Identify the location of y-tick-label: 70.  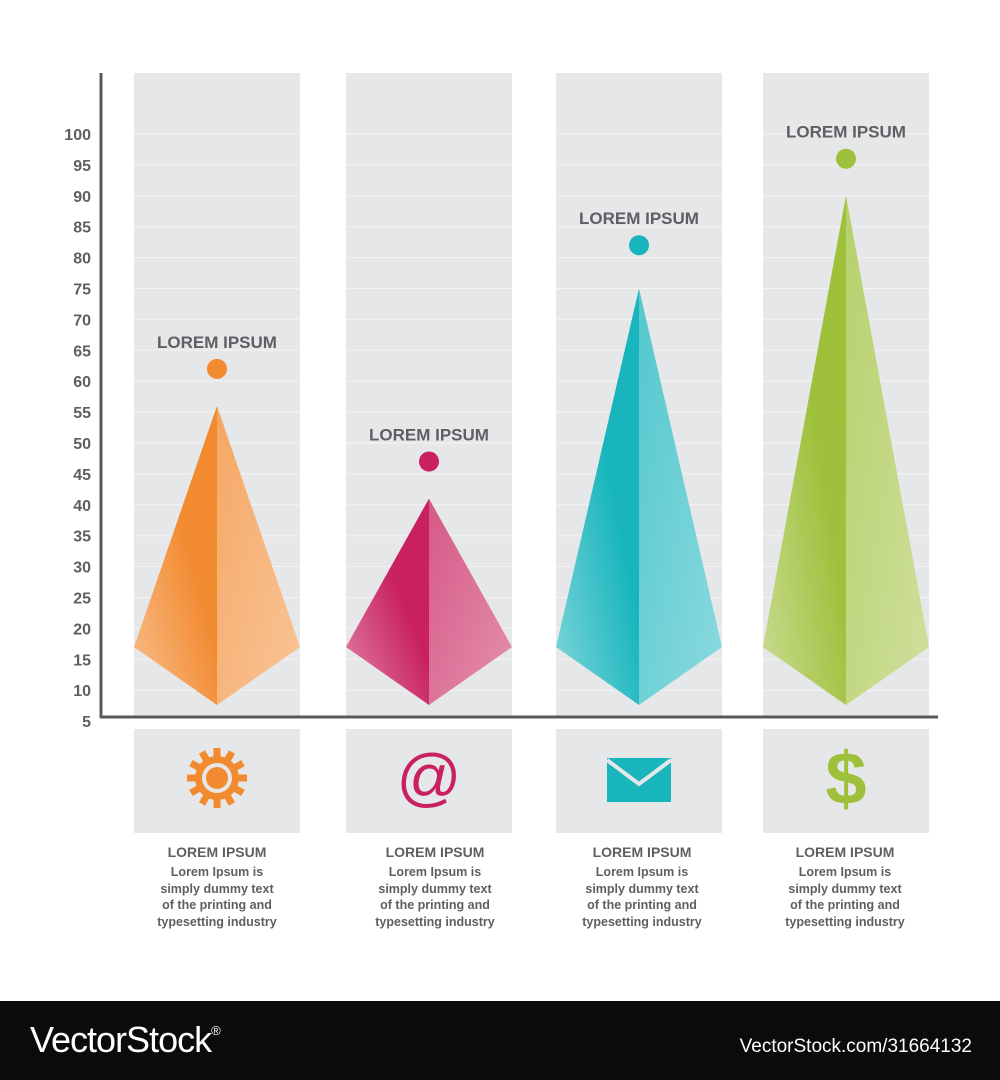
(82, 320).